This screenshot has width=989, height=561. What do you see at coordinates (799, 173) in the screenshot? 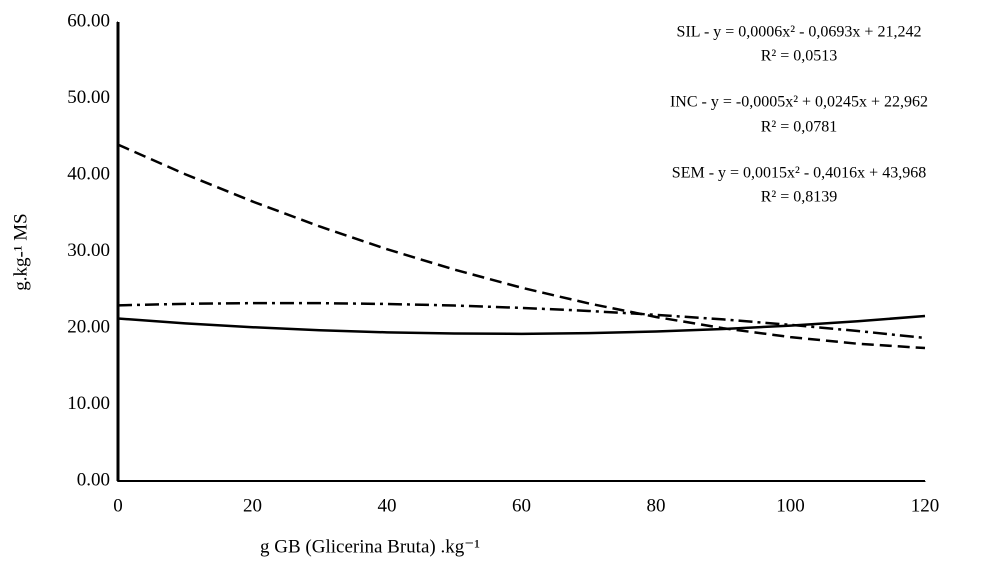
I see `annotation: SEM - y = 0,0015x² - 0,4016x + 43,968` at bounding box center [799, 173].